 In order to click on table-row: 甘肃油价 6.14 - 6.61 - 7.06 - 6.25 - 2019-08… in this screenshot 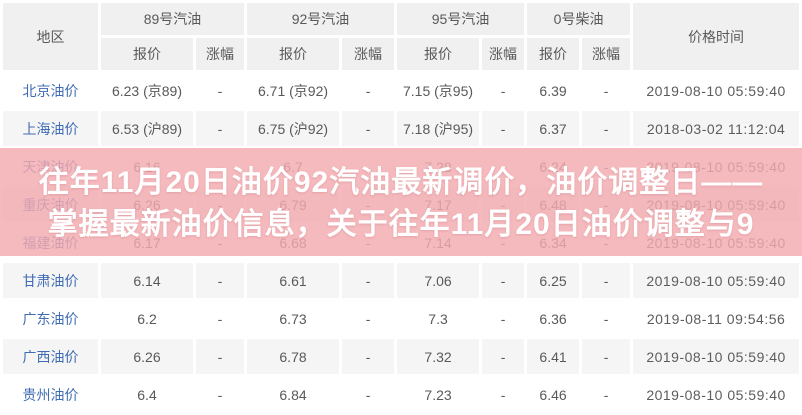, I will do `click(401, 280)`.